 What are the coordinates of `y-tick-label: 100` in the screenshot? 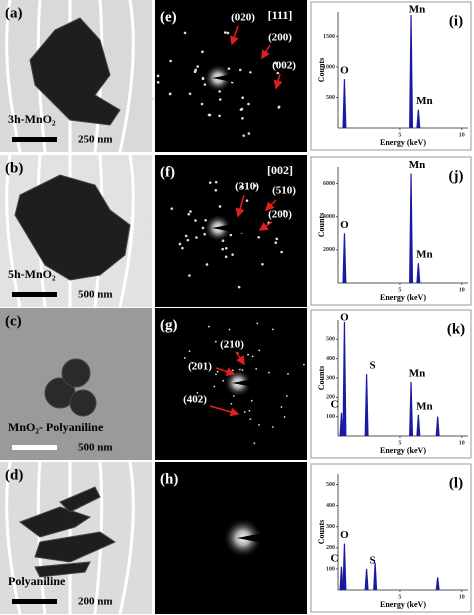 It's located at (330, 569).